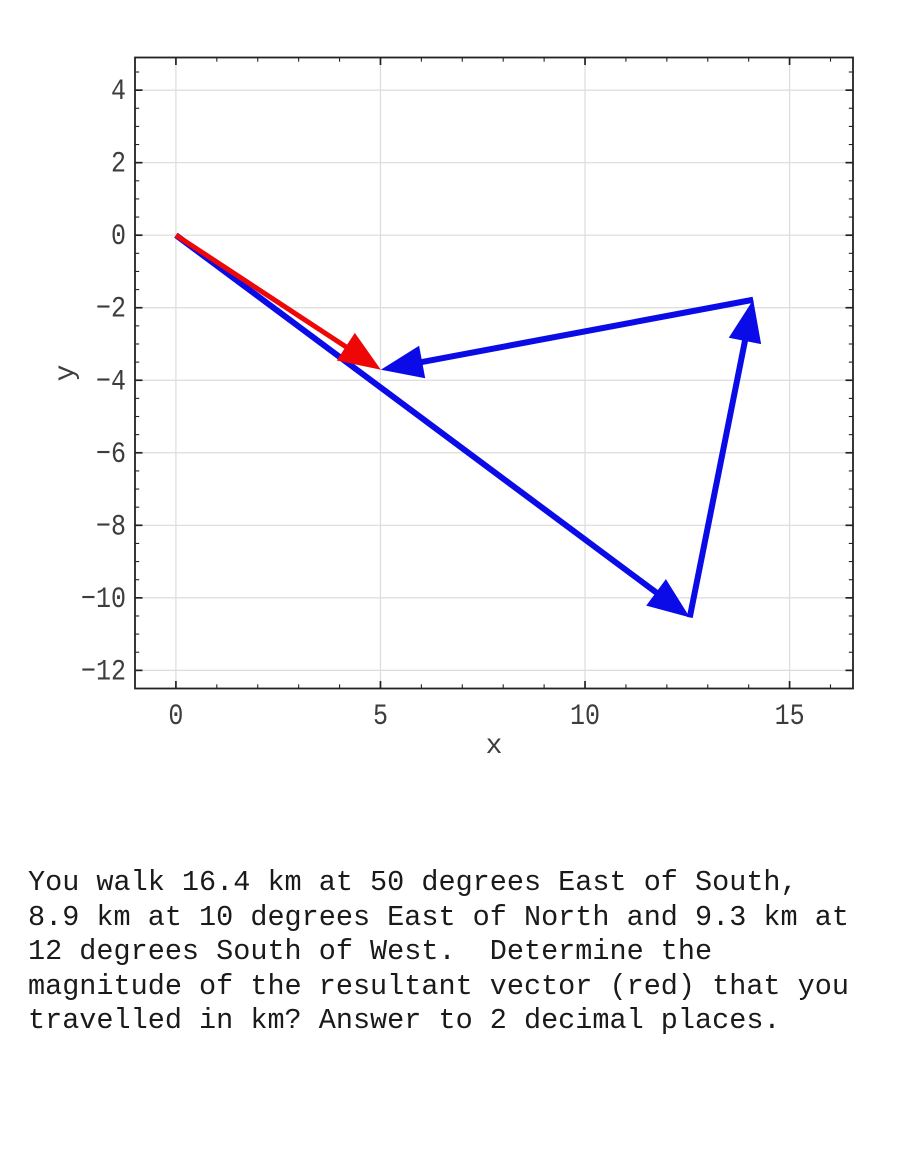 Image resolution: width=900 pixels, height=1149 pixels. I want to click on y-tick-label: 4, so click(118, 92).